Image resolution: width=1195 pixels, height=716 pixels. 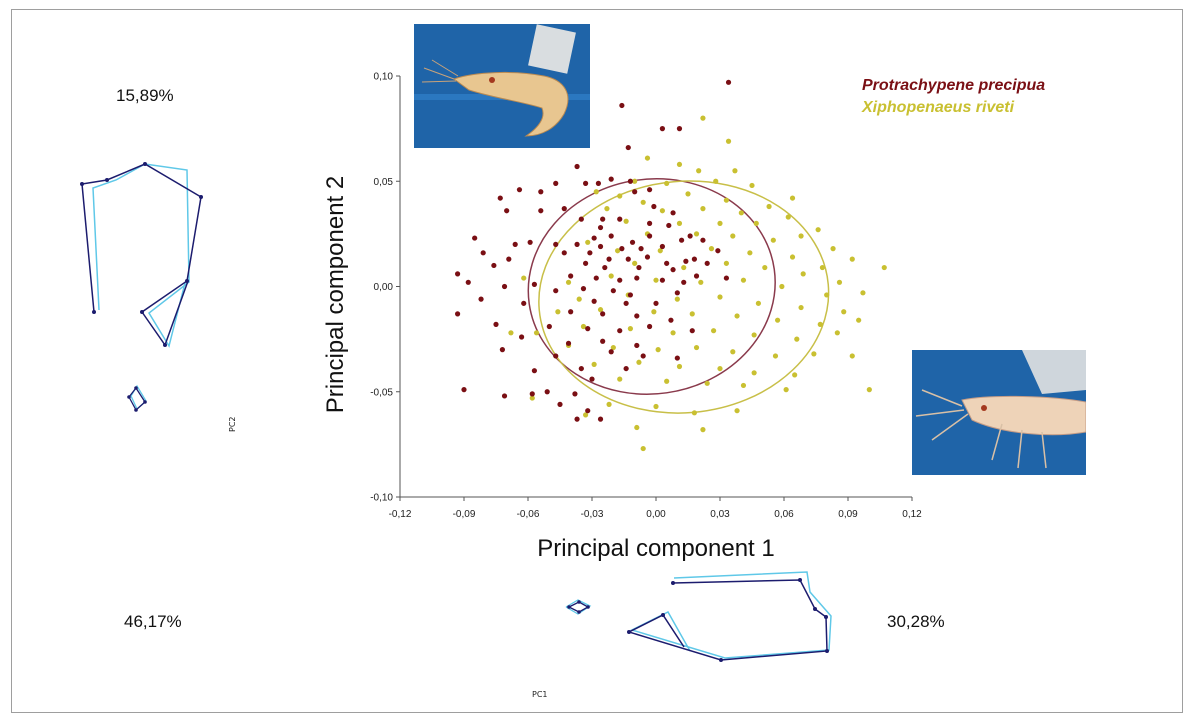 What do you see at coordinates (651, 286) in the screenshot?
I see `ellipse-protrachypene` at bounding box center [651, 286].